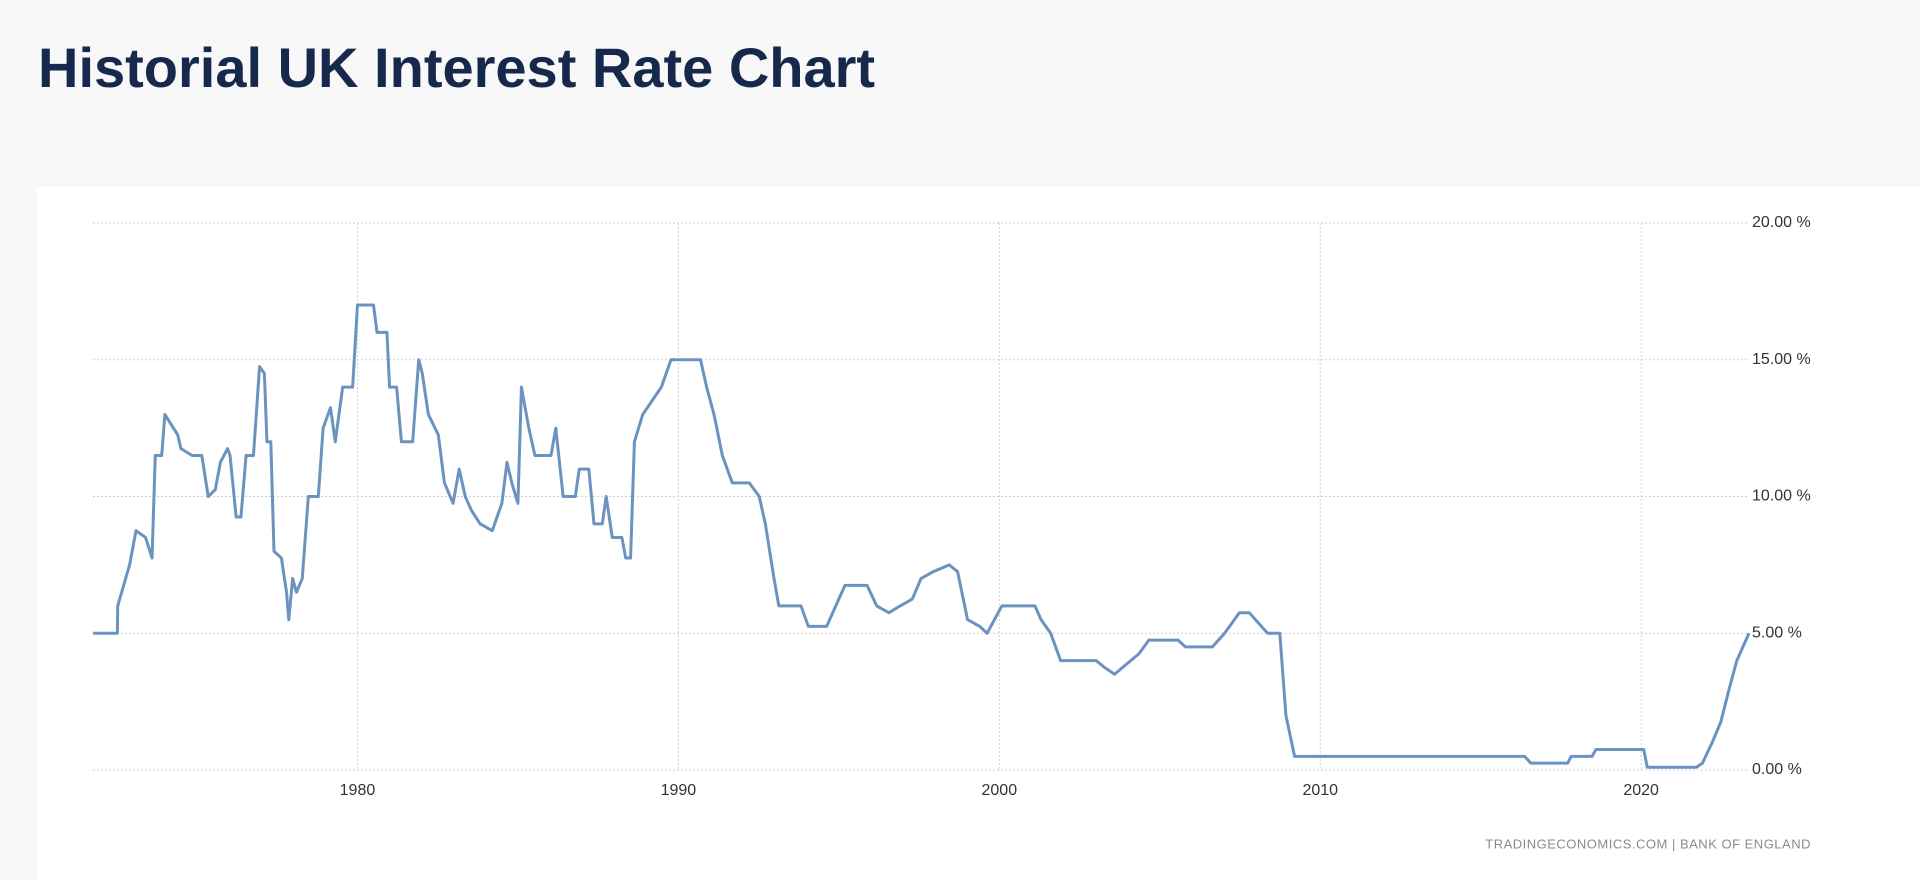 The image size is (1920, 880). Describe the element at coordinates (1781, 496) in the screenshot. I see `y-tick-label: 10.00 %` at that location.